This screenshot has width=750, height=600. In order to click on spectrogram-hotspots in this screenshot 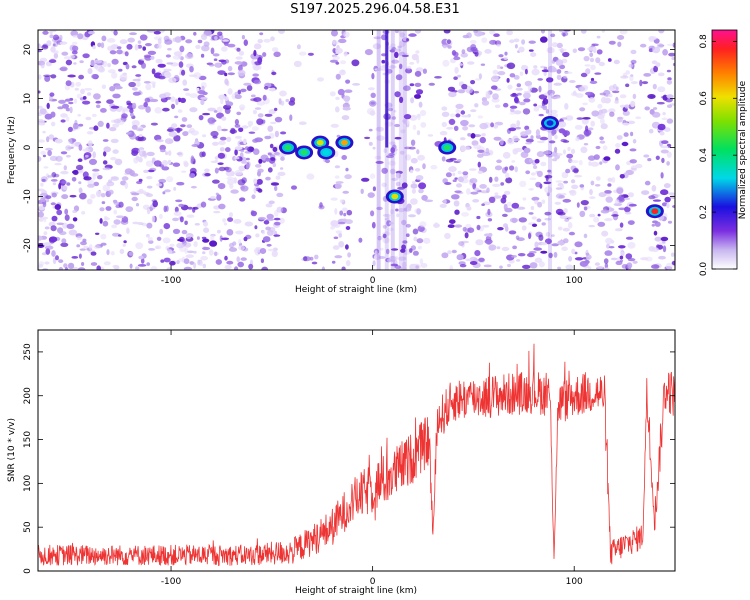, I will do `click(471, 167)`.